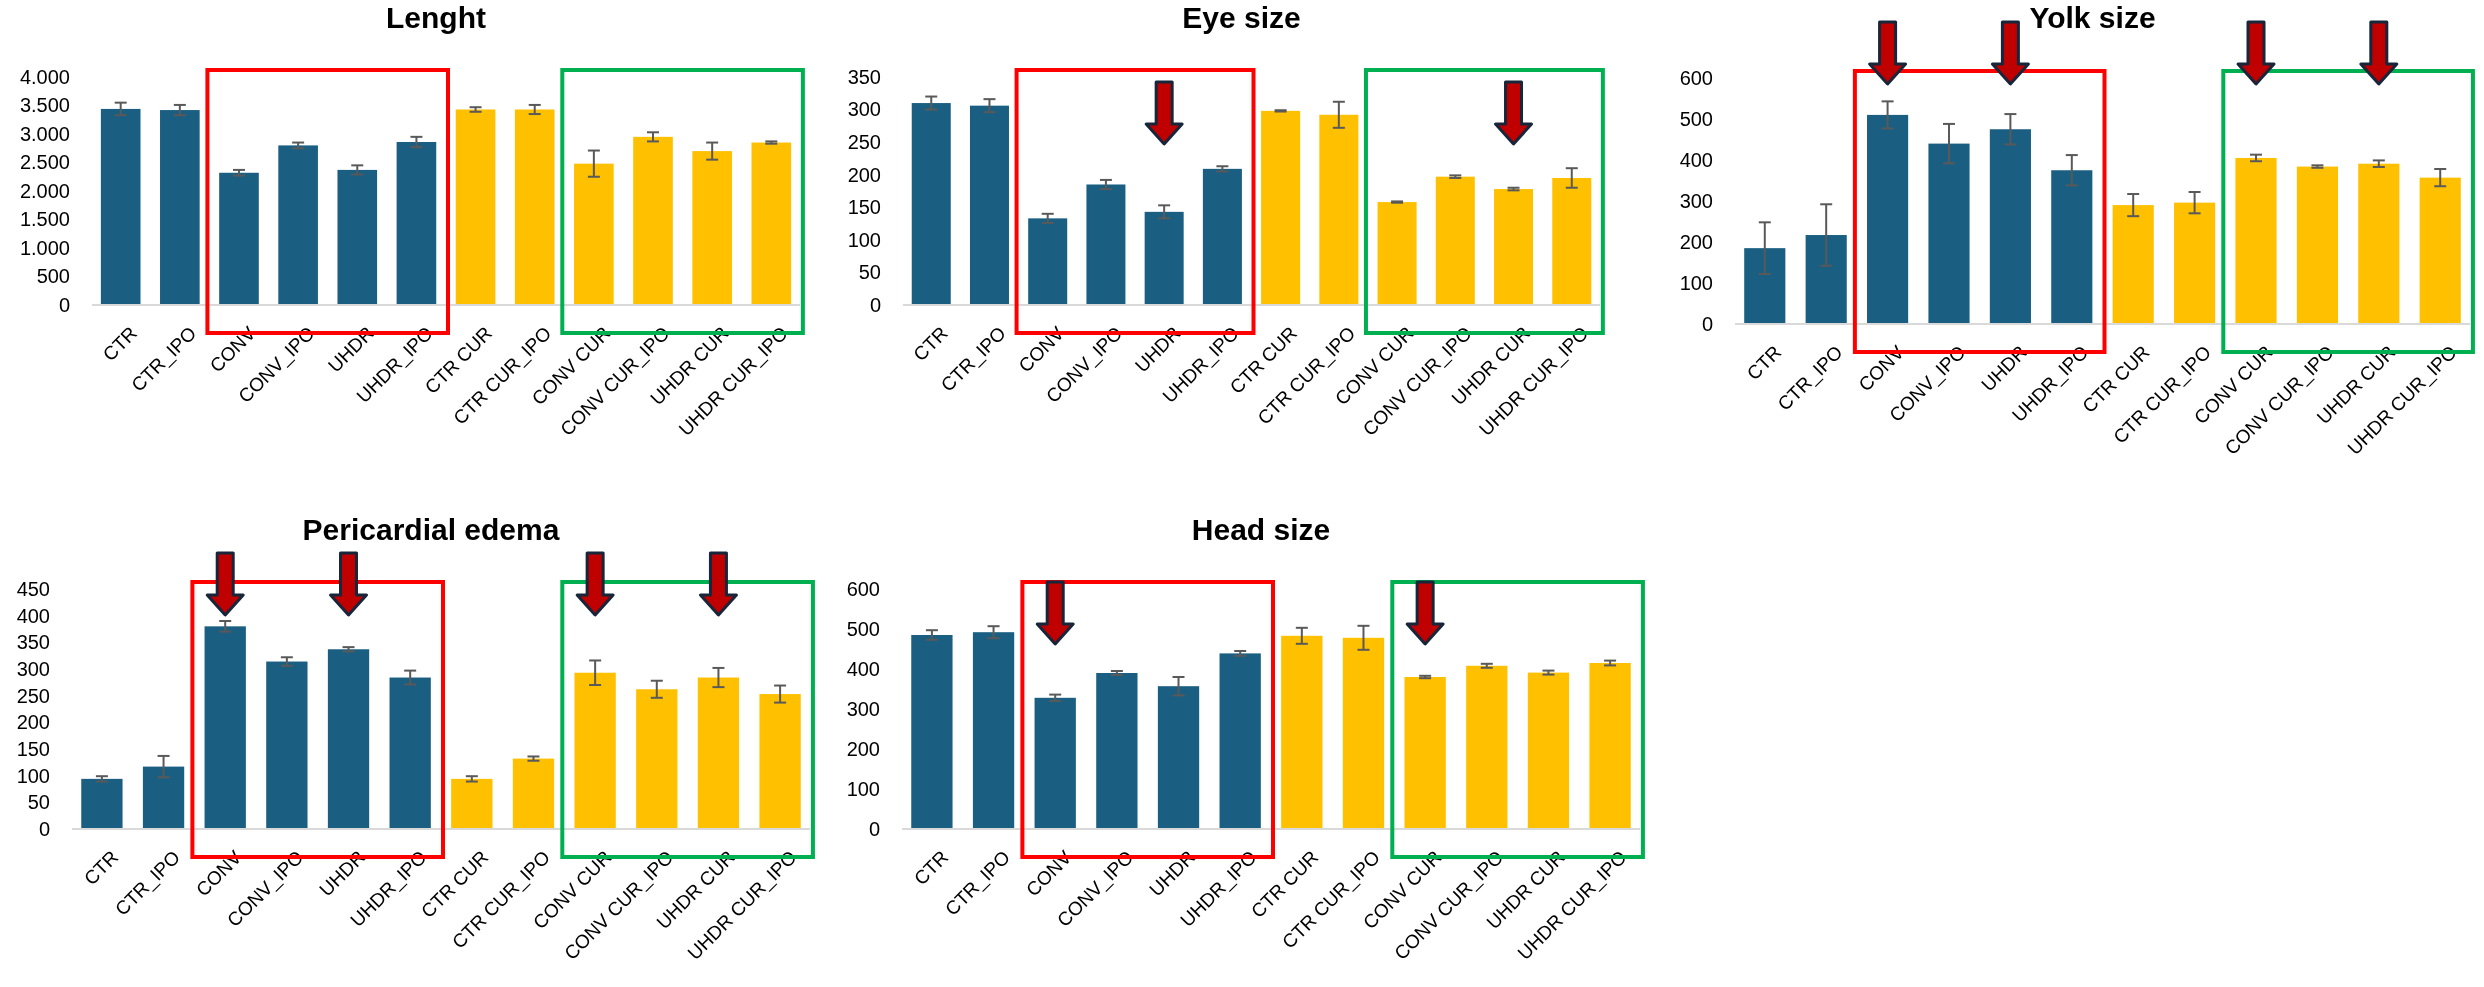  Describe the element at coordinates (44, 162) in the screenshot. I see `y-tick-label: 2.500` at that location.